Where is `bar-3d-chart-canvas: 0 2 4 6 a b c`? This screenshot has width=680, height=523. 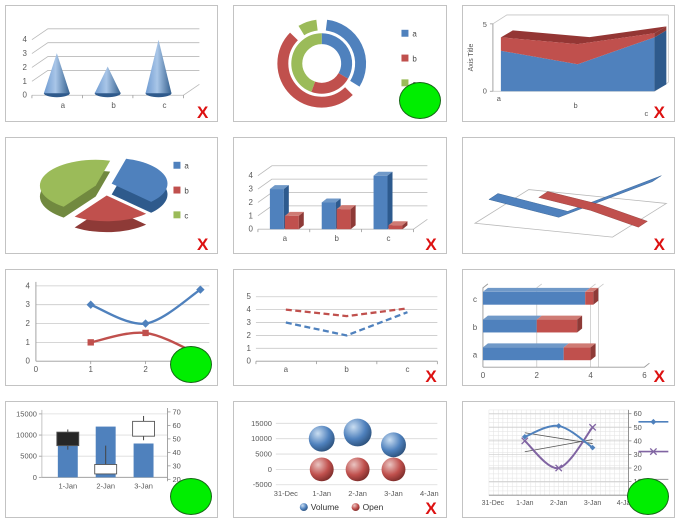 bar-3d-chart-canvas: 0 2 4 6 a b c is located at coordinates (561, 331).